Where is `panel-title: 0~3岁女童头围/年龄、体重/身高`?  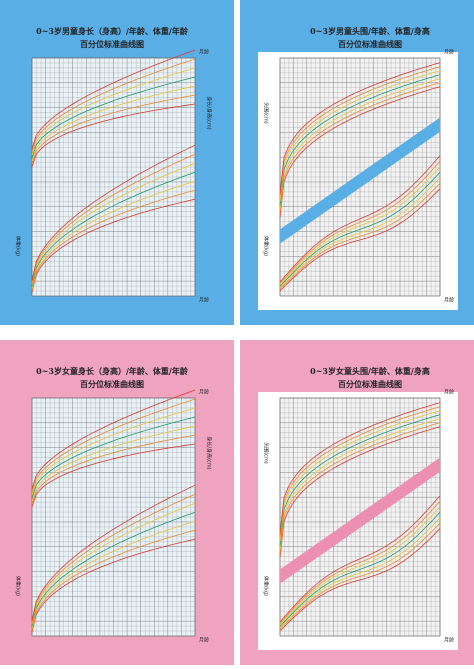 panel-title: 0~3岁女童头围/年龄、体重/身高 is located at coordinates (370, 371).